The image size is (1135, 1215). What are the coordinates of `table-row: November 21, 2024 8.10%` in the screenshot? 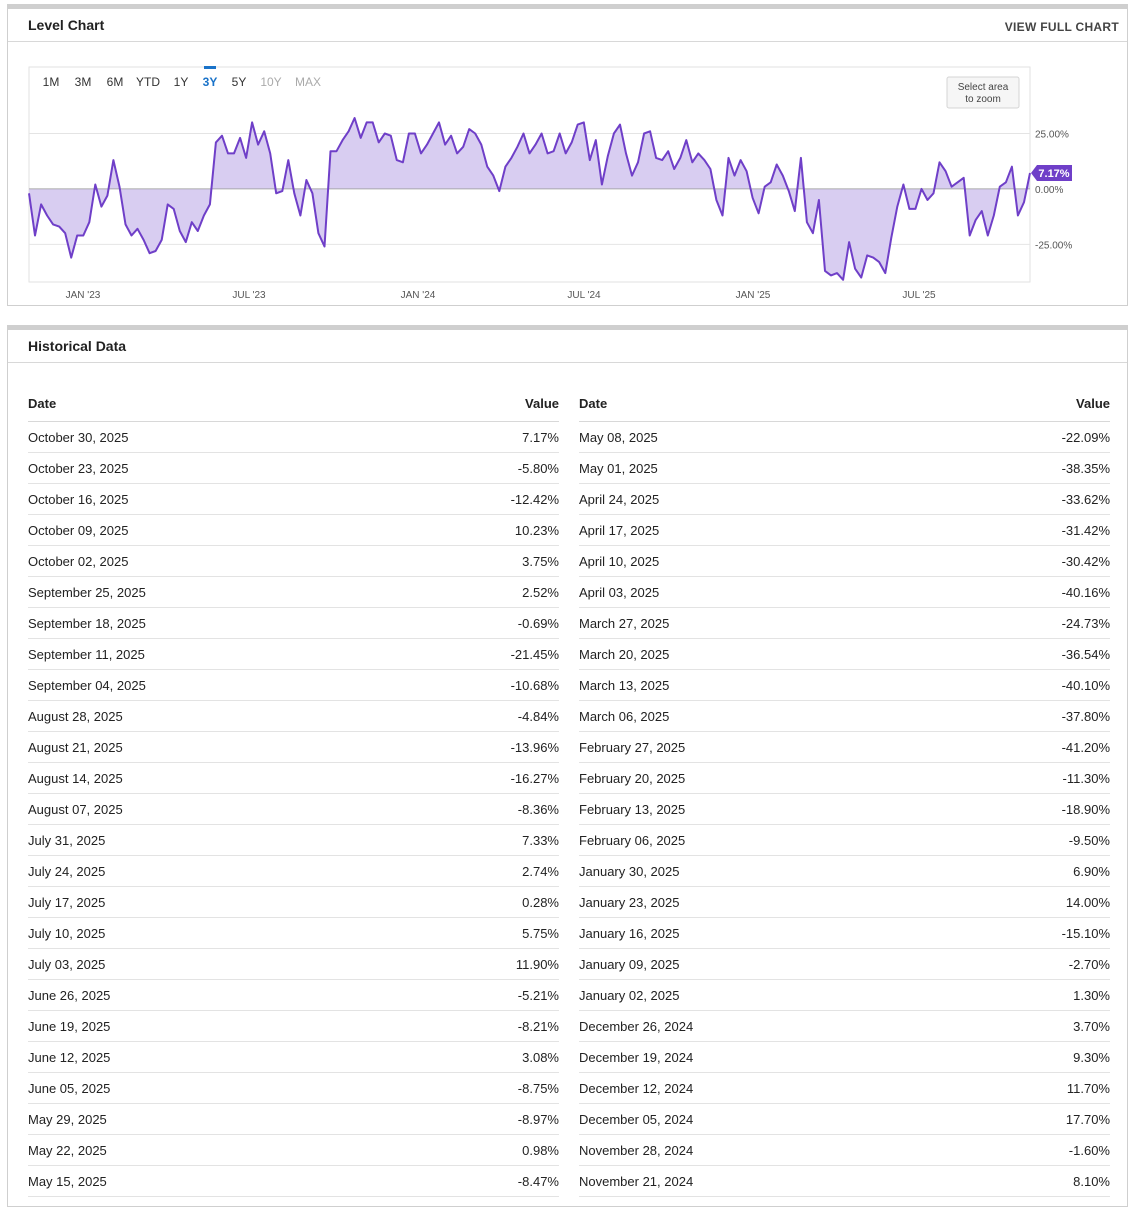 It's located at (844, 1181).